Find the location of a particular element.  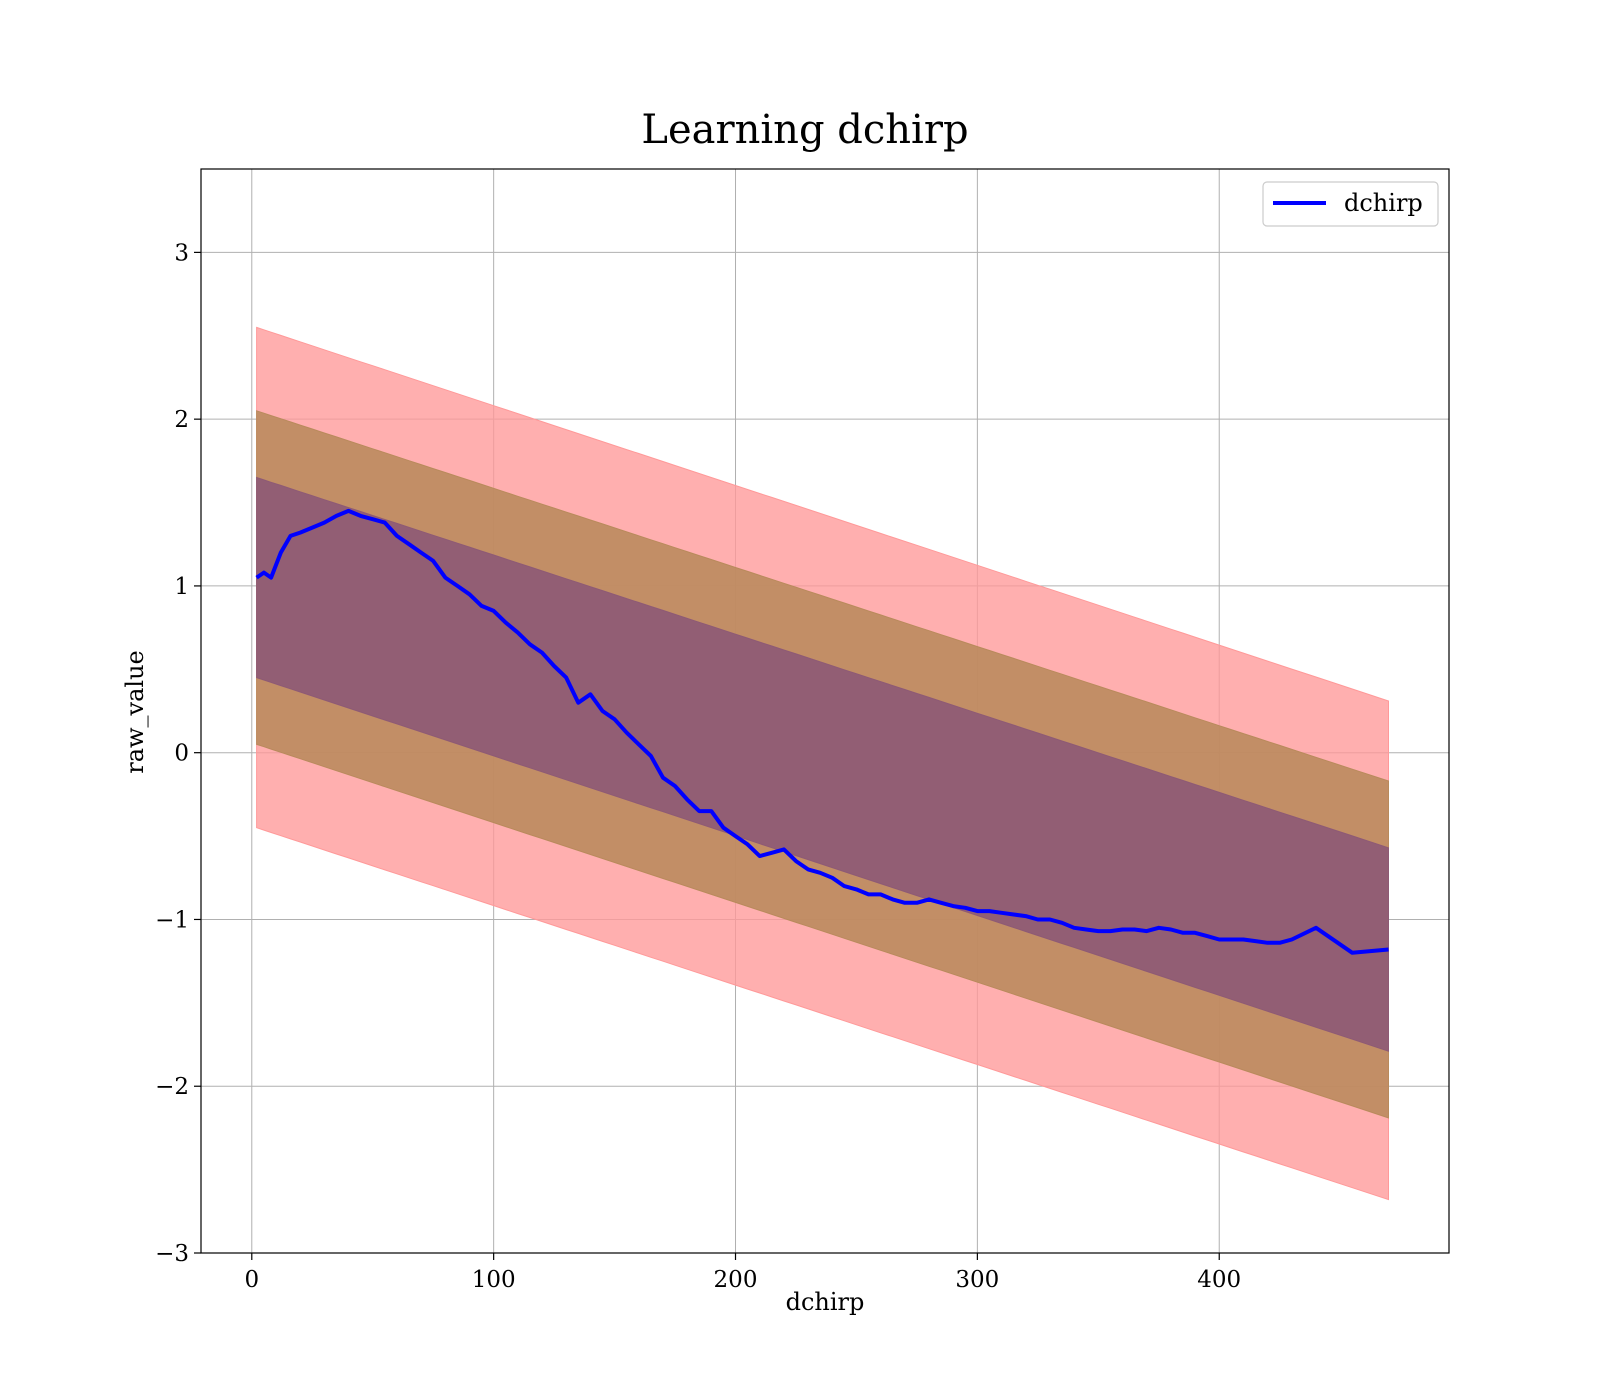

y-tick-label: −2 is located at coordinates (172, 1087).